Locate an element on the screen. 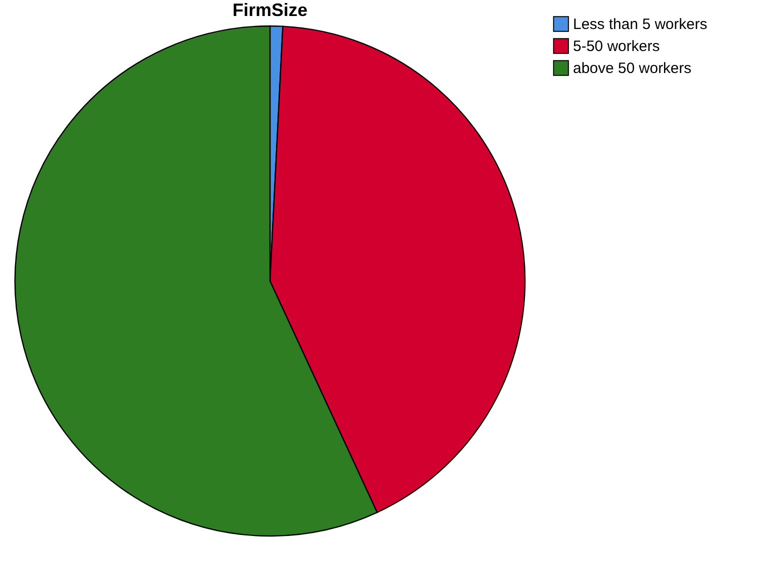  chart-title: FirmSize is located at coordinates (270, 10).